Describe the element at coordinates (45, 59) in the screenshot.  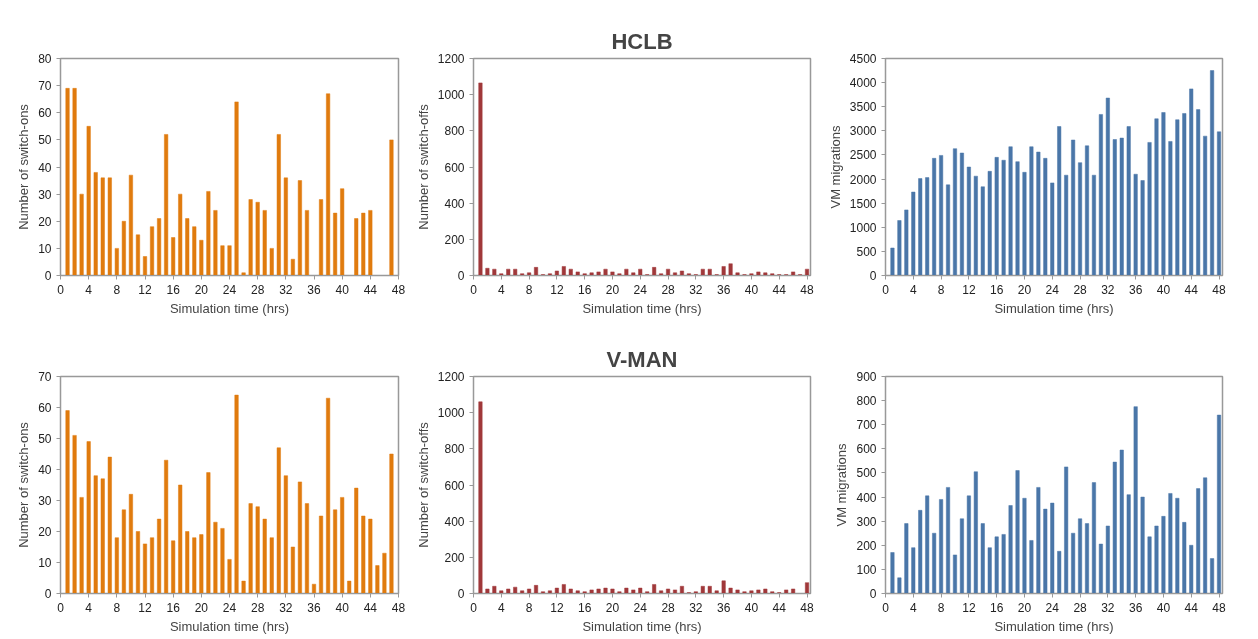
I see `y-tick-label: 80` at that location.